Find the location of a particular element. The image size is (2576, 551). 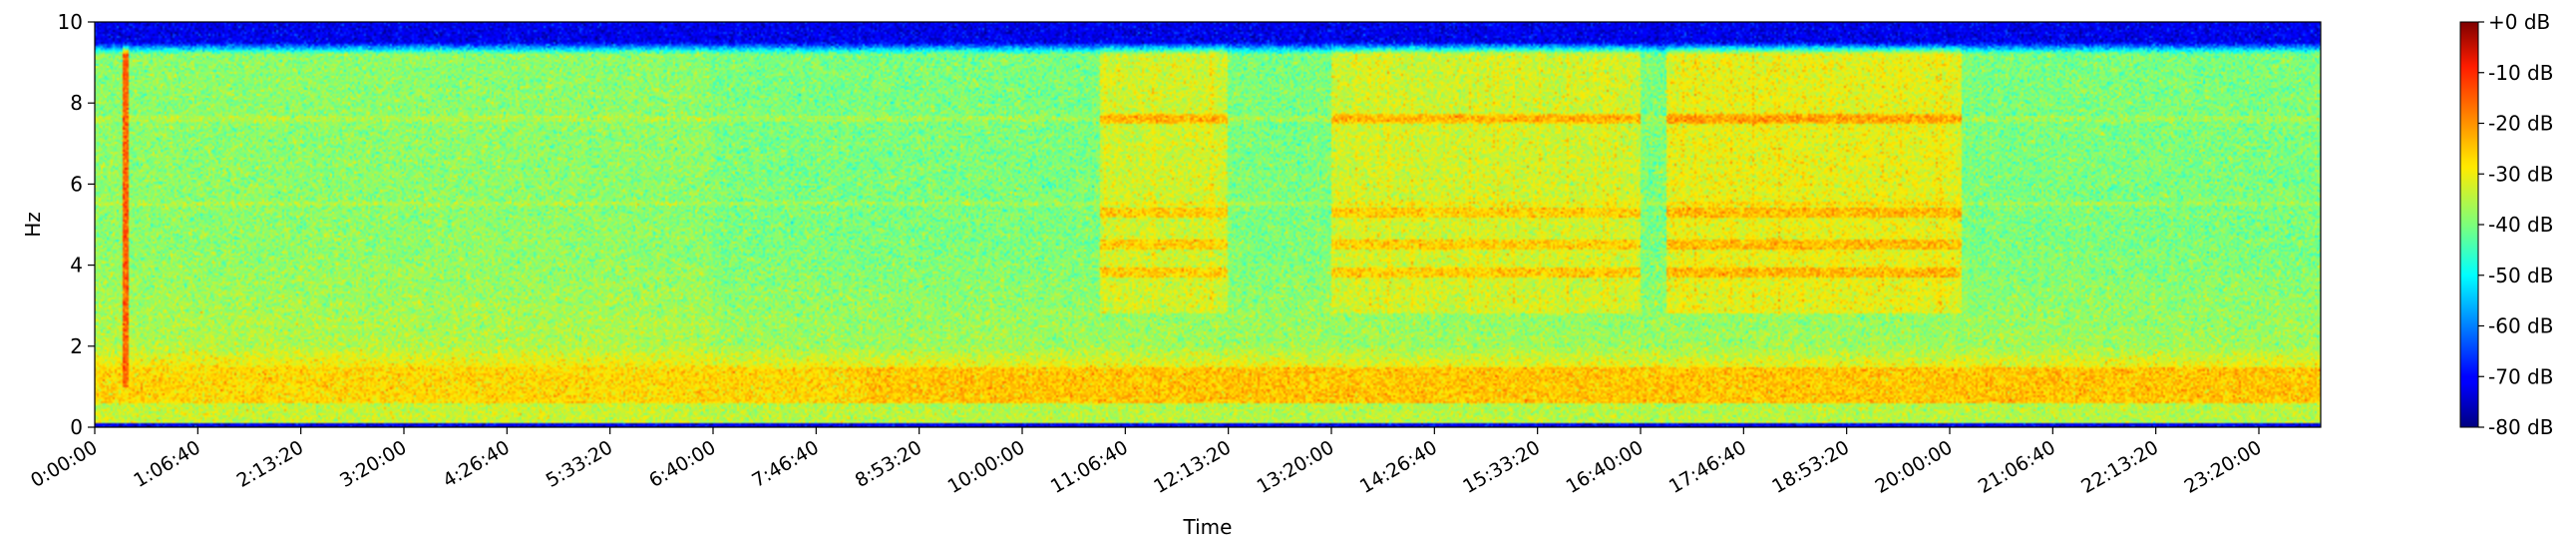

y-tick-label: 2 is located at coordinates (76, 346).